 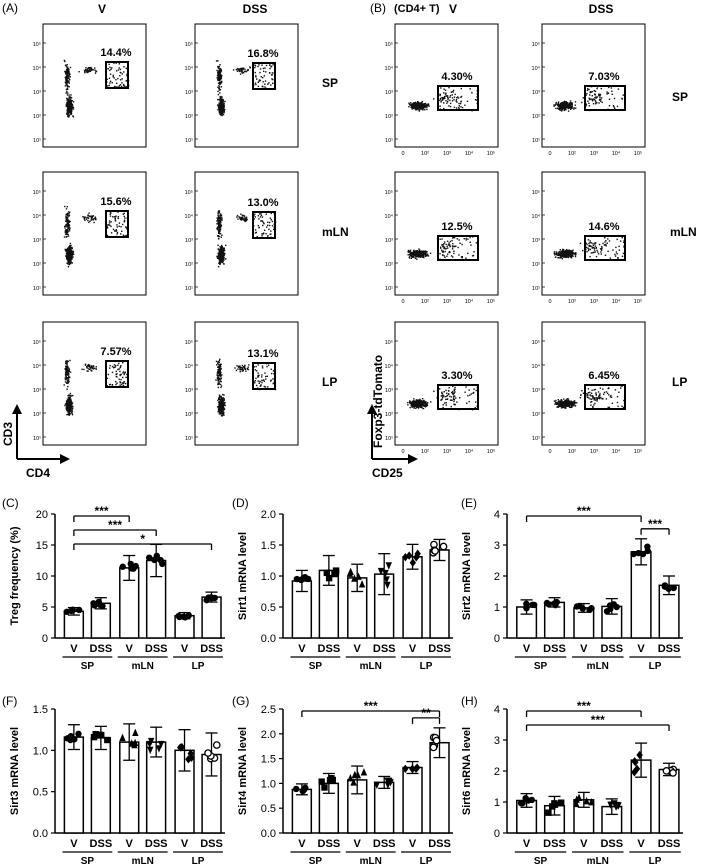 What do you see at coordinates (189, 265) in the screenshot?
I see `y-tick-label: 10²` at bounding box center [189, 265].